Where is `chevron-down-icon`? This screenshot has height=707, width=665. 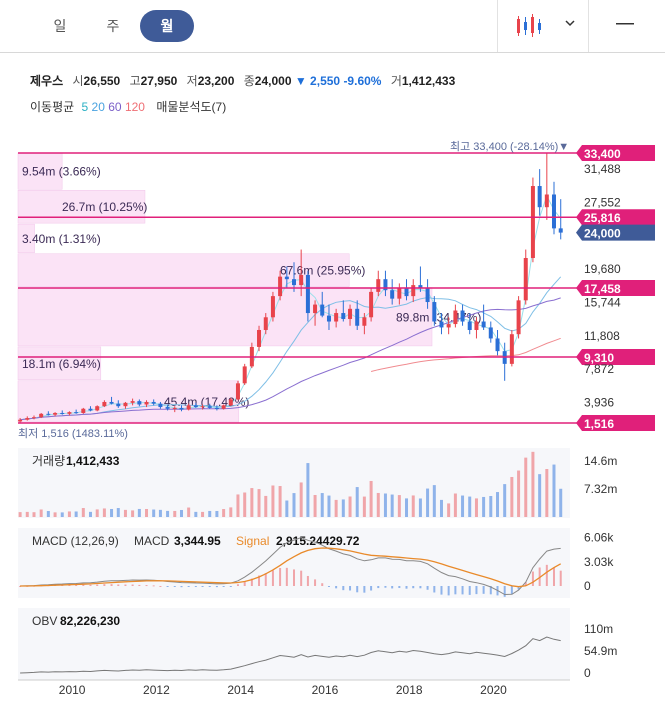 chevron-down-icon is located at coordinates (570, 23).